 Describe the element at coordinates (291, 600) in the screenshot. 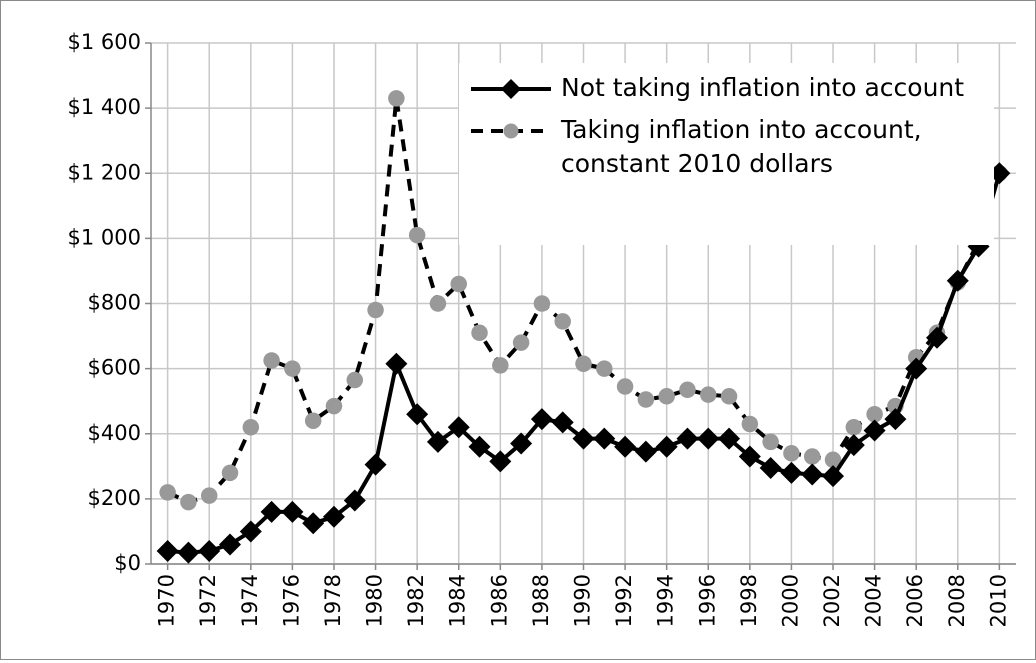

I see `x-tick-label: 1976` at that location.